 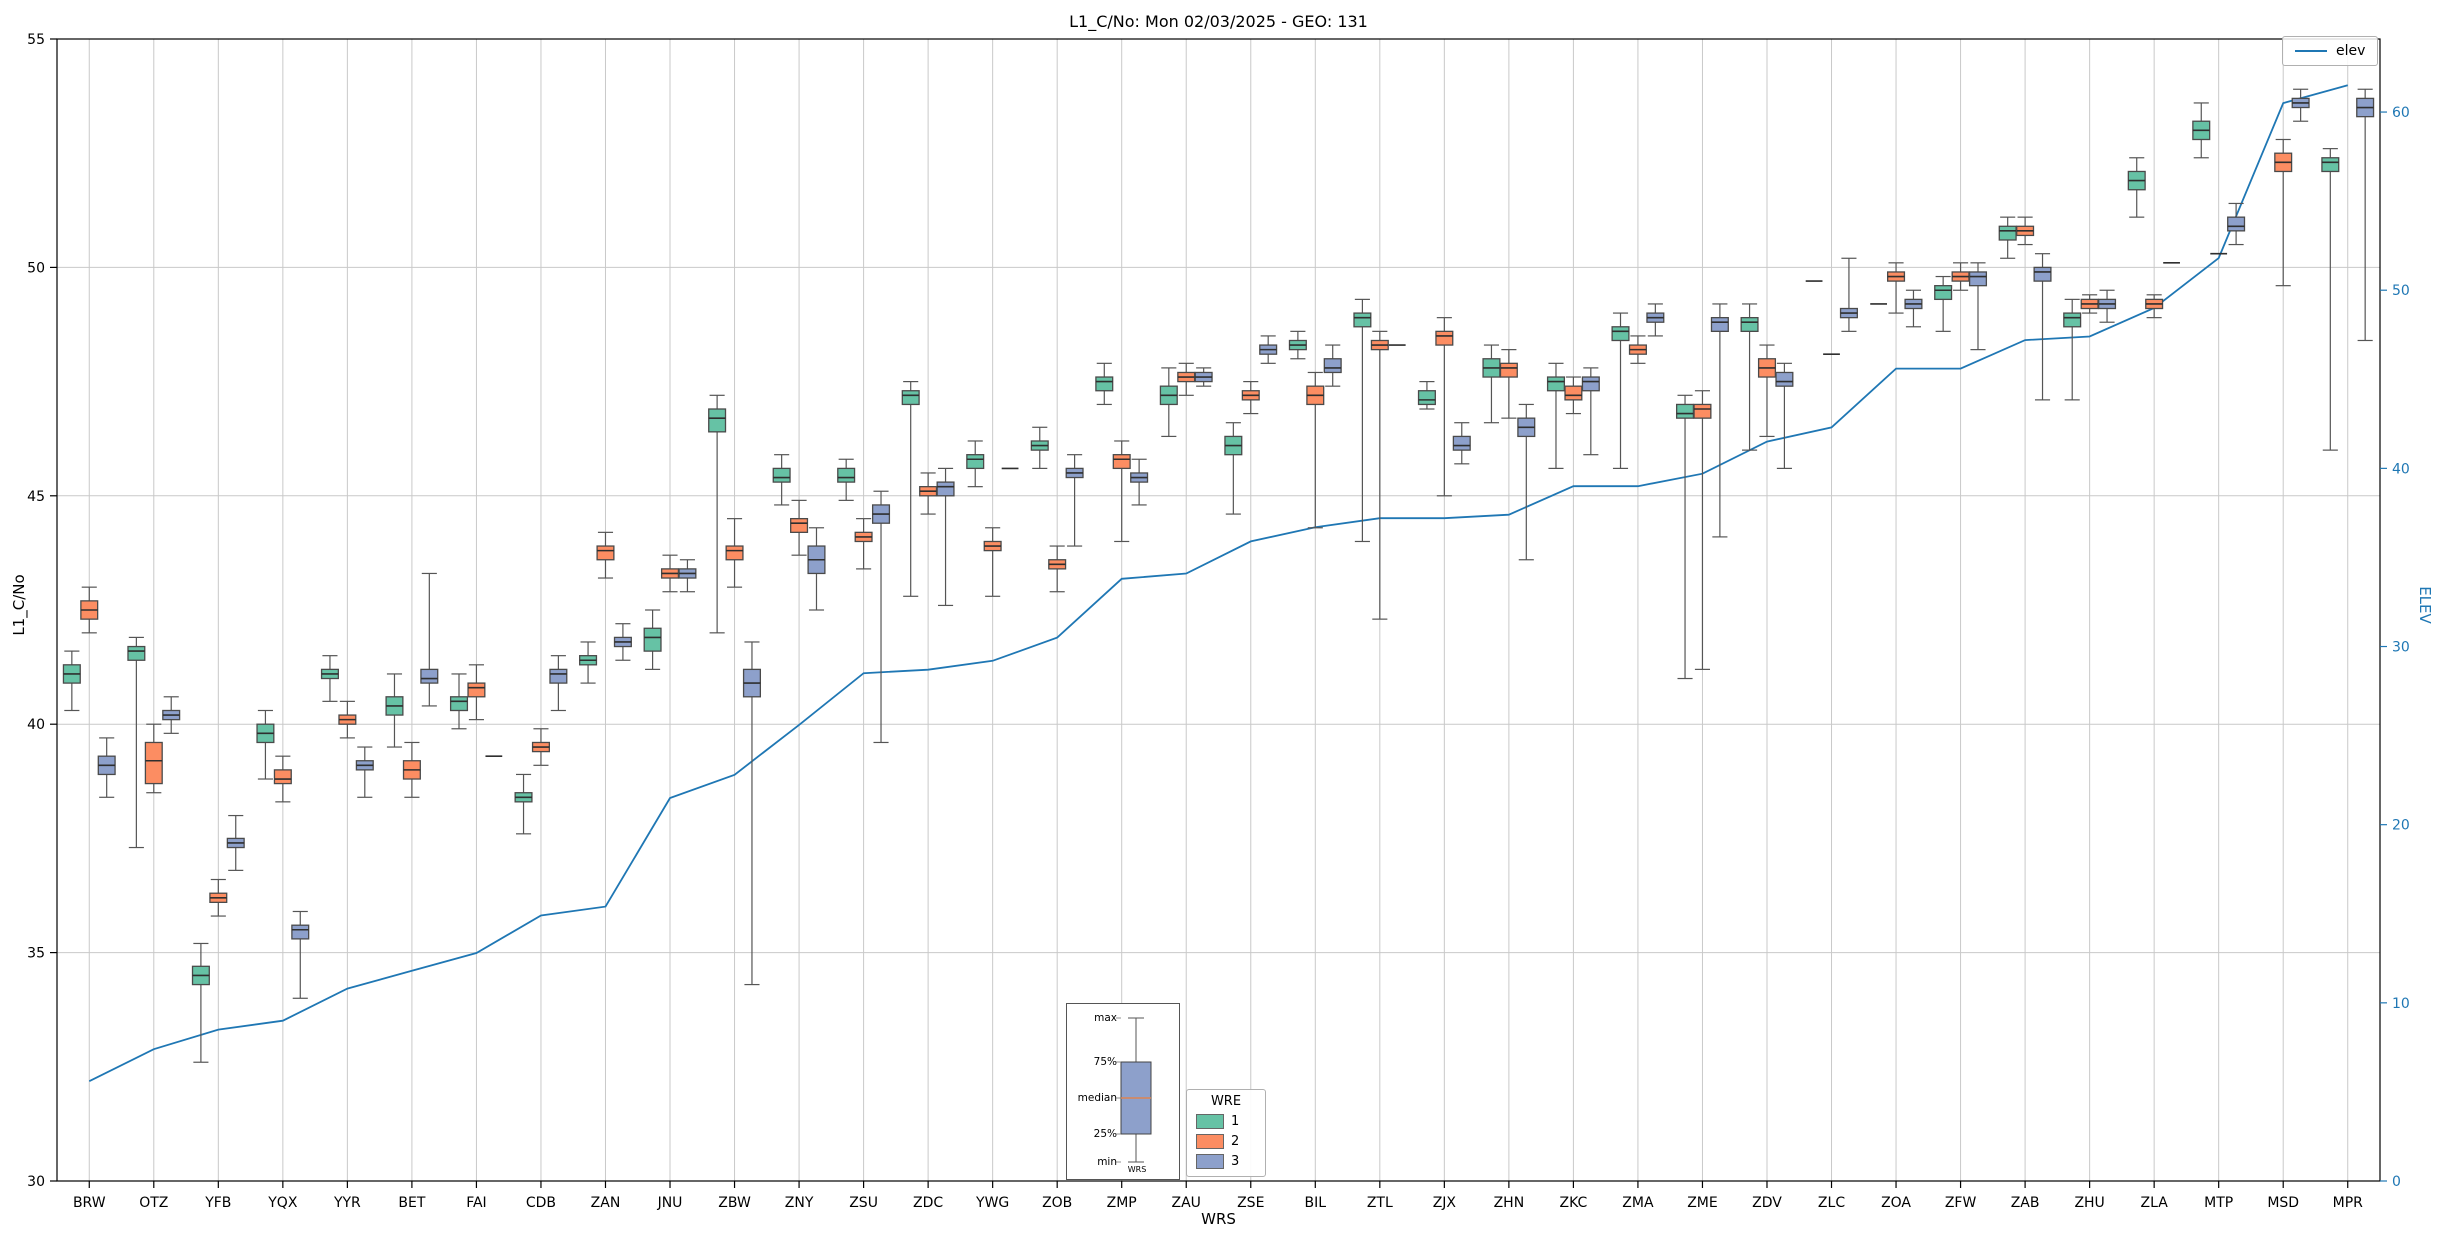 What do you see at coordinates (1508, 384) in the screenshot?
I see `boxplot-ZHN-wre2` at bounding box center [1508, 384].